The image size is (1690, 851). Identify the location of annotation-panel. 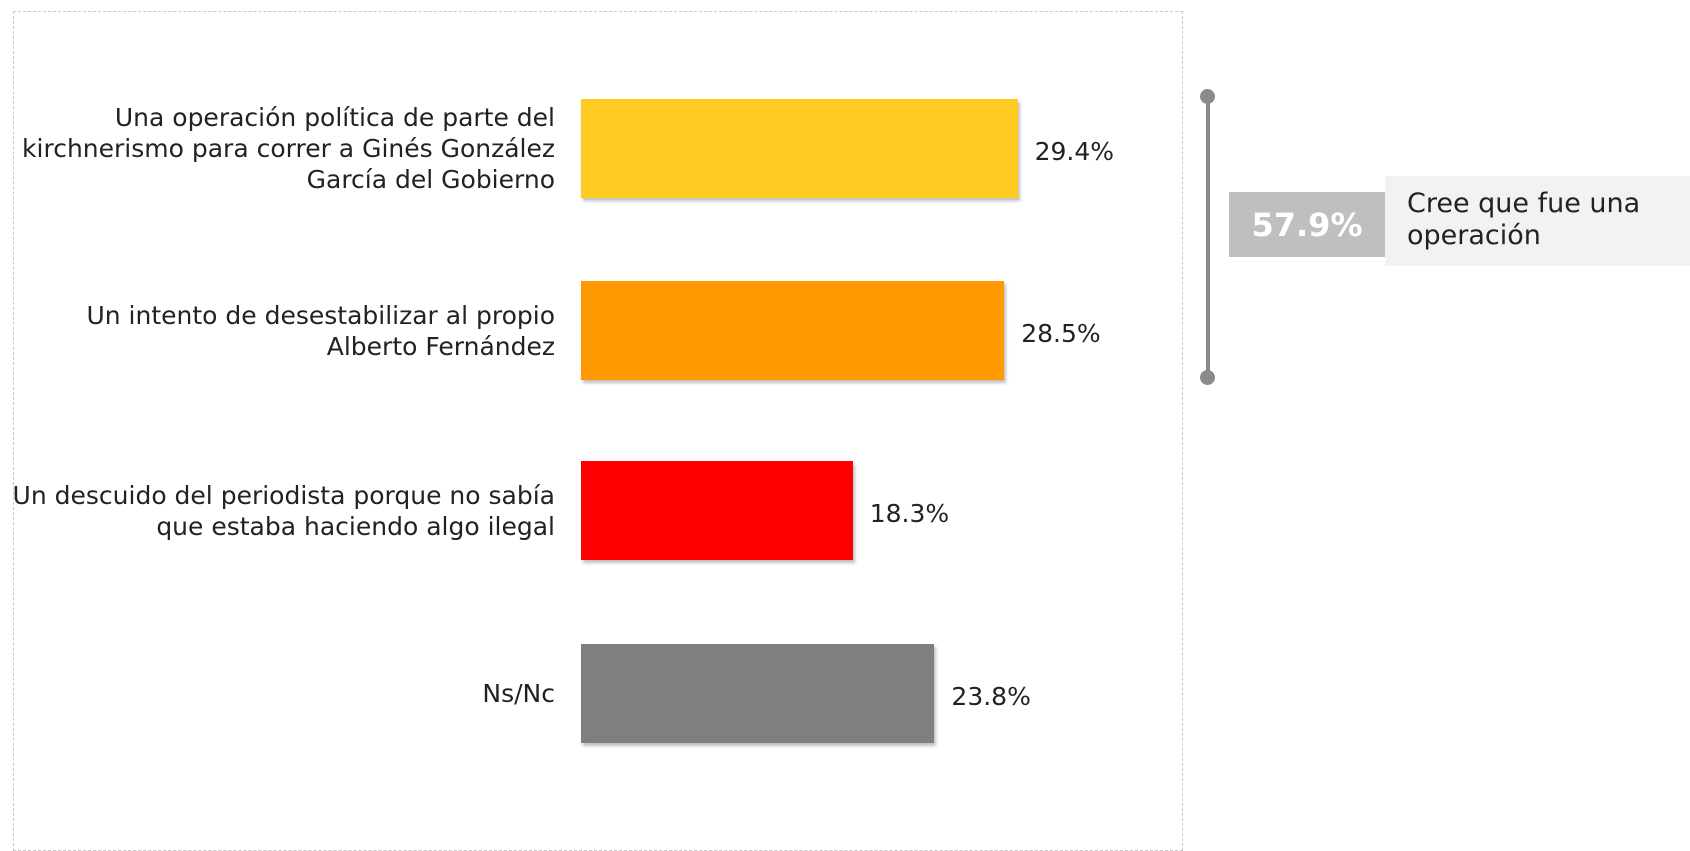
(1537, 221).